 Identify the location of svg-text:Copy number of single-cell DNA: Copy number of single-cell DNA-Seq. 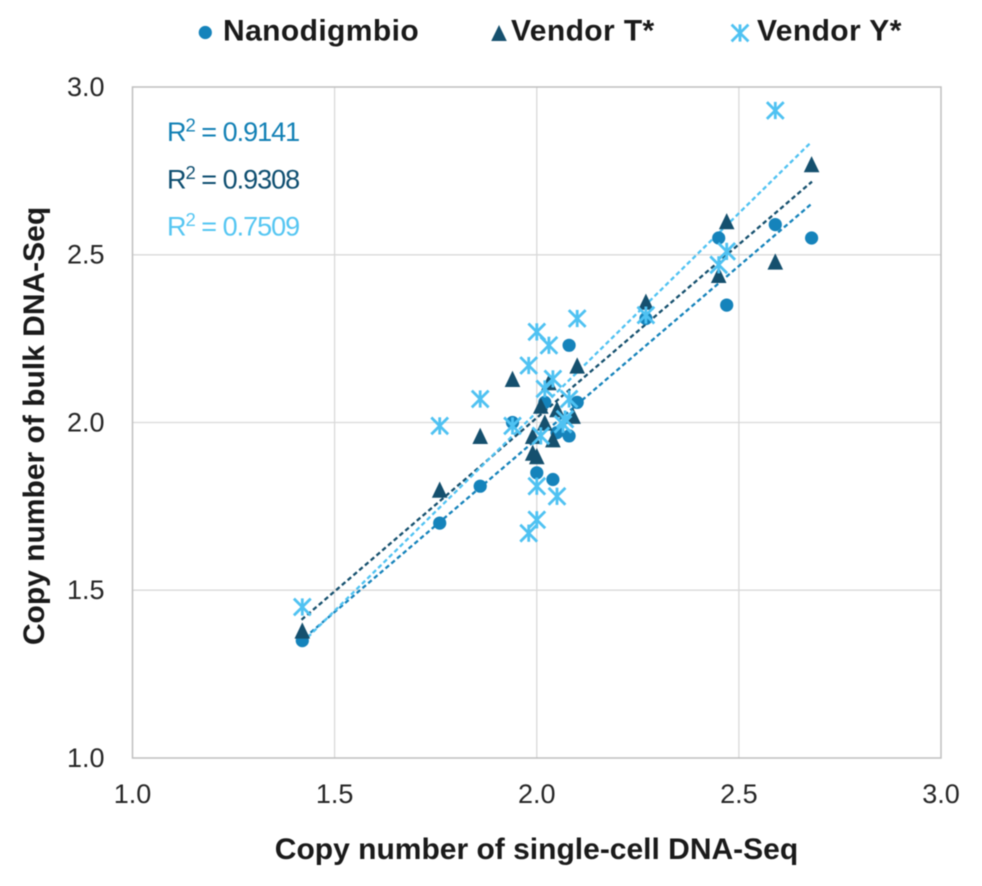
(536, 849).